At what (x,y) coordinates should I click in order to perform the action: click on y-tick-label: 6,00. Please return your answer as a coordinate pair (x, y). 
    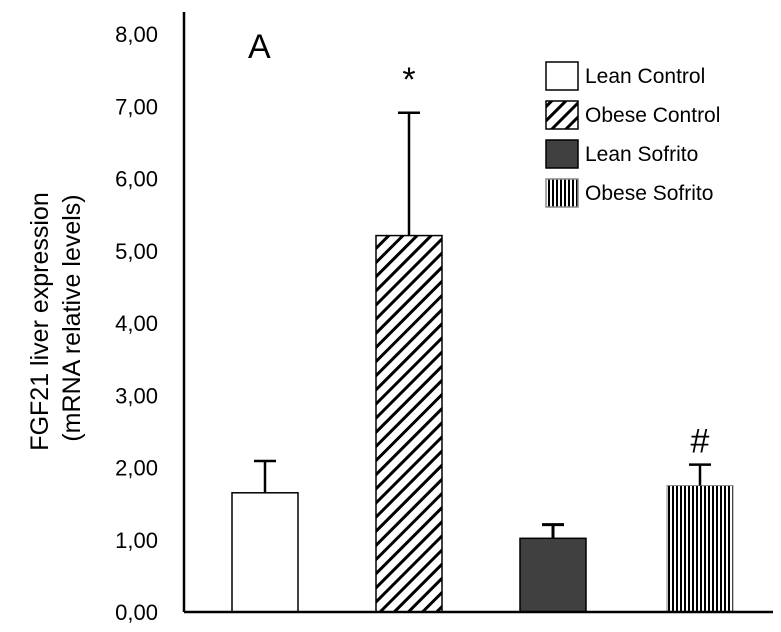
    Looking at the image, I should click on (136, 179).